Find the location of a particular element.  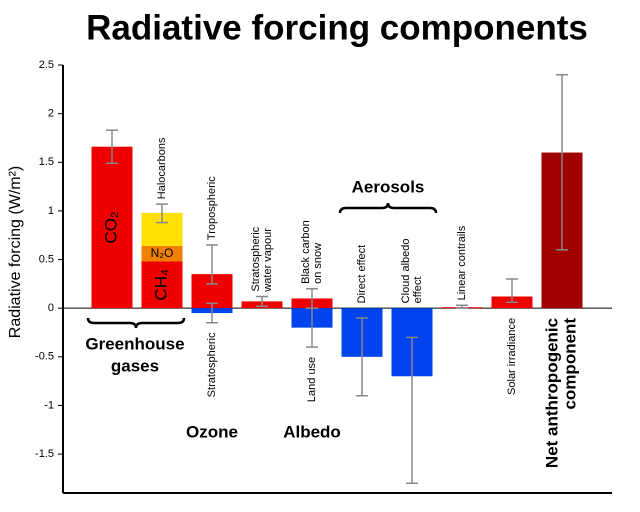

group-label: Aerosols is located at coordinates (388, 186).